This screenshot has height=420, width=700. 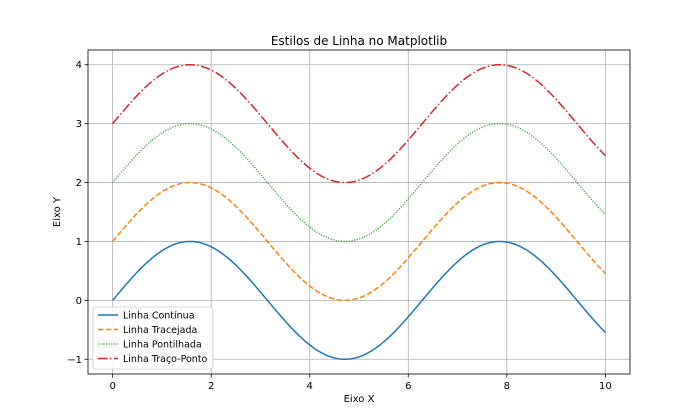 I want to click on x-tick-label: 6, so click(x=408, y=386).